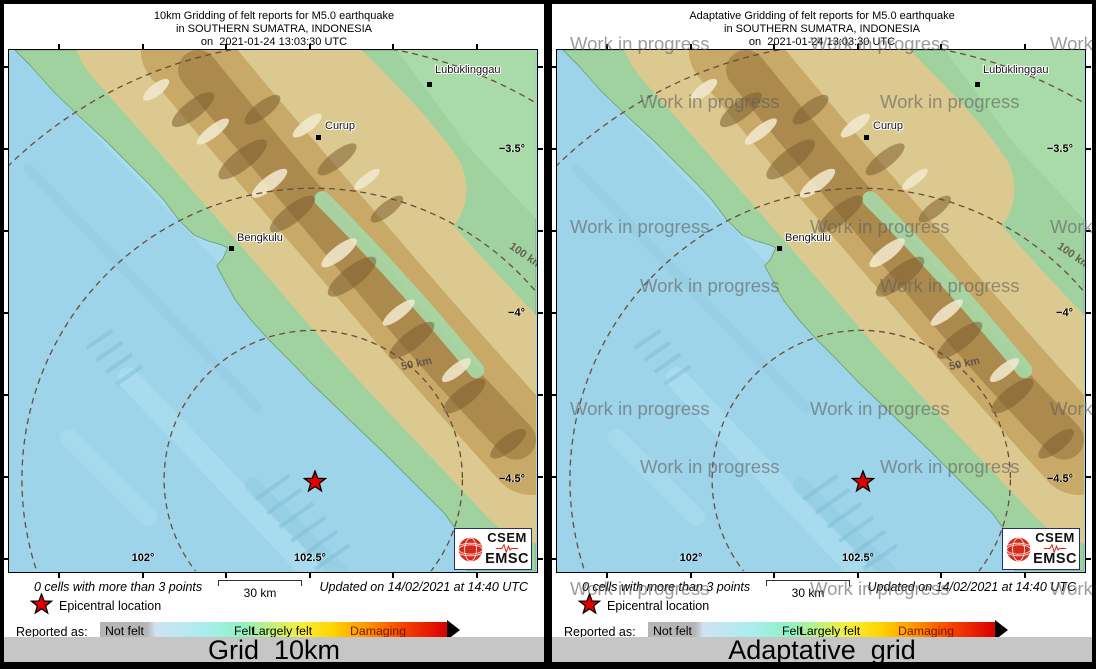 This screenshot has width=1096, height=669. I want to click on csem-emsc-logo: CSEM EMSC, so click(1041, 549).